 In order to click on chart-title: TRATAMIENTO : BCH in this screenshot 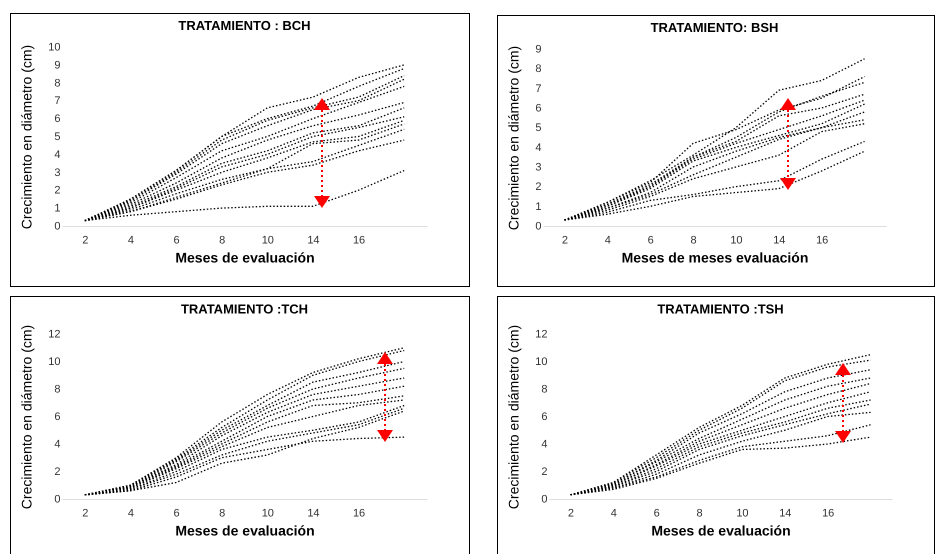, I will do `click(244, 25)`.